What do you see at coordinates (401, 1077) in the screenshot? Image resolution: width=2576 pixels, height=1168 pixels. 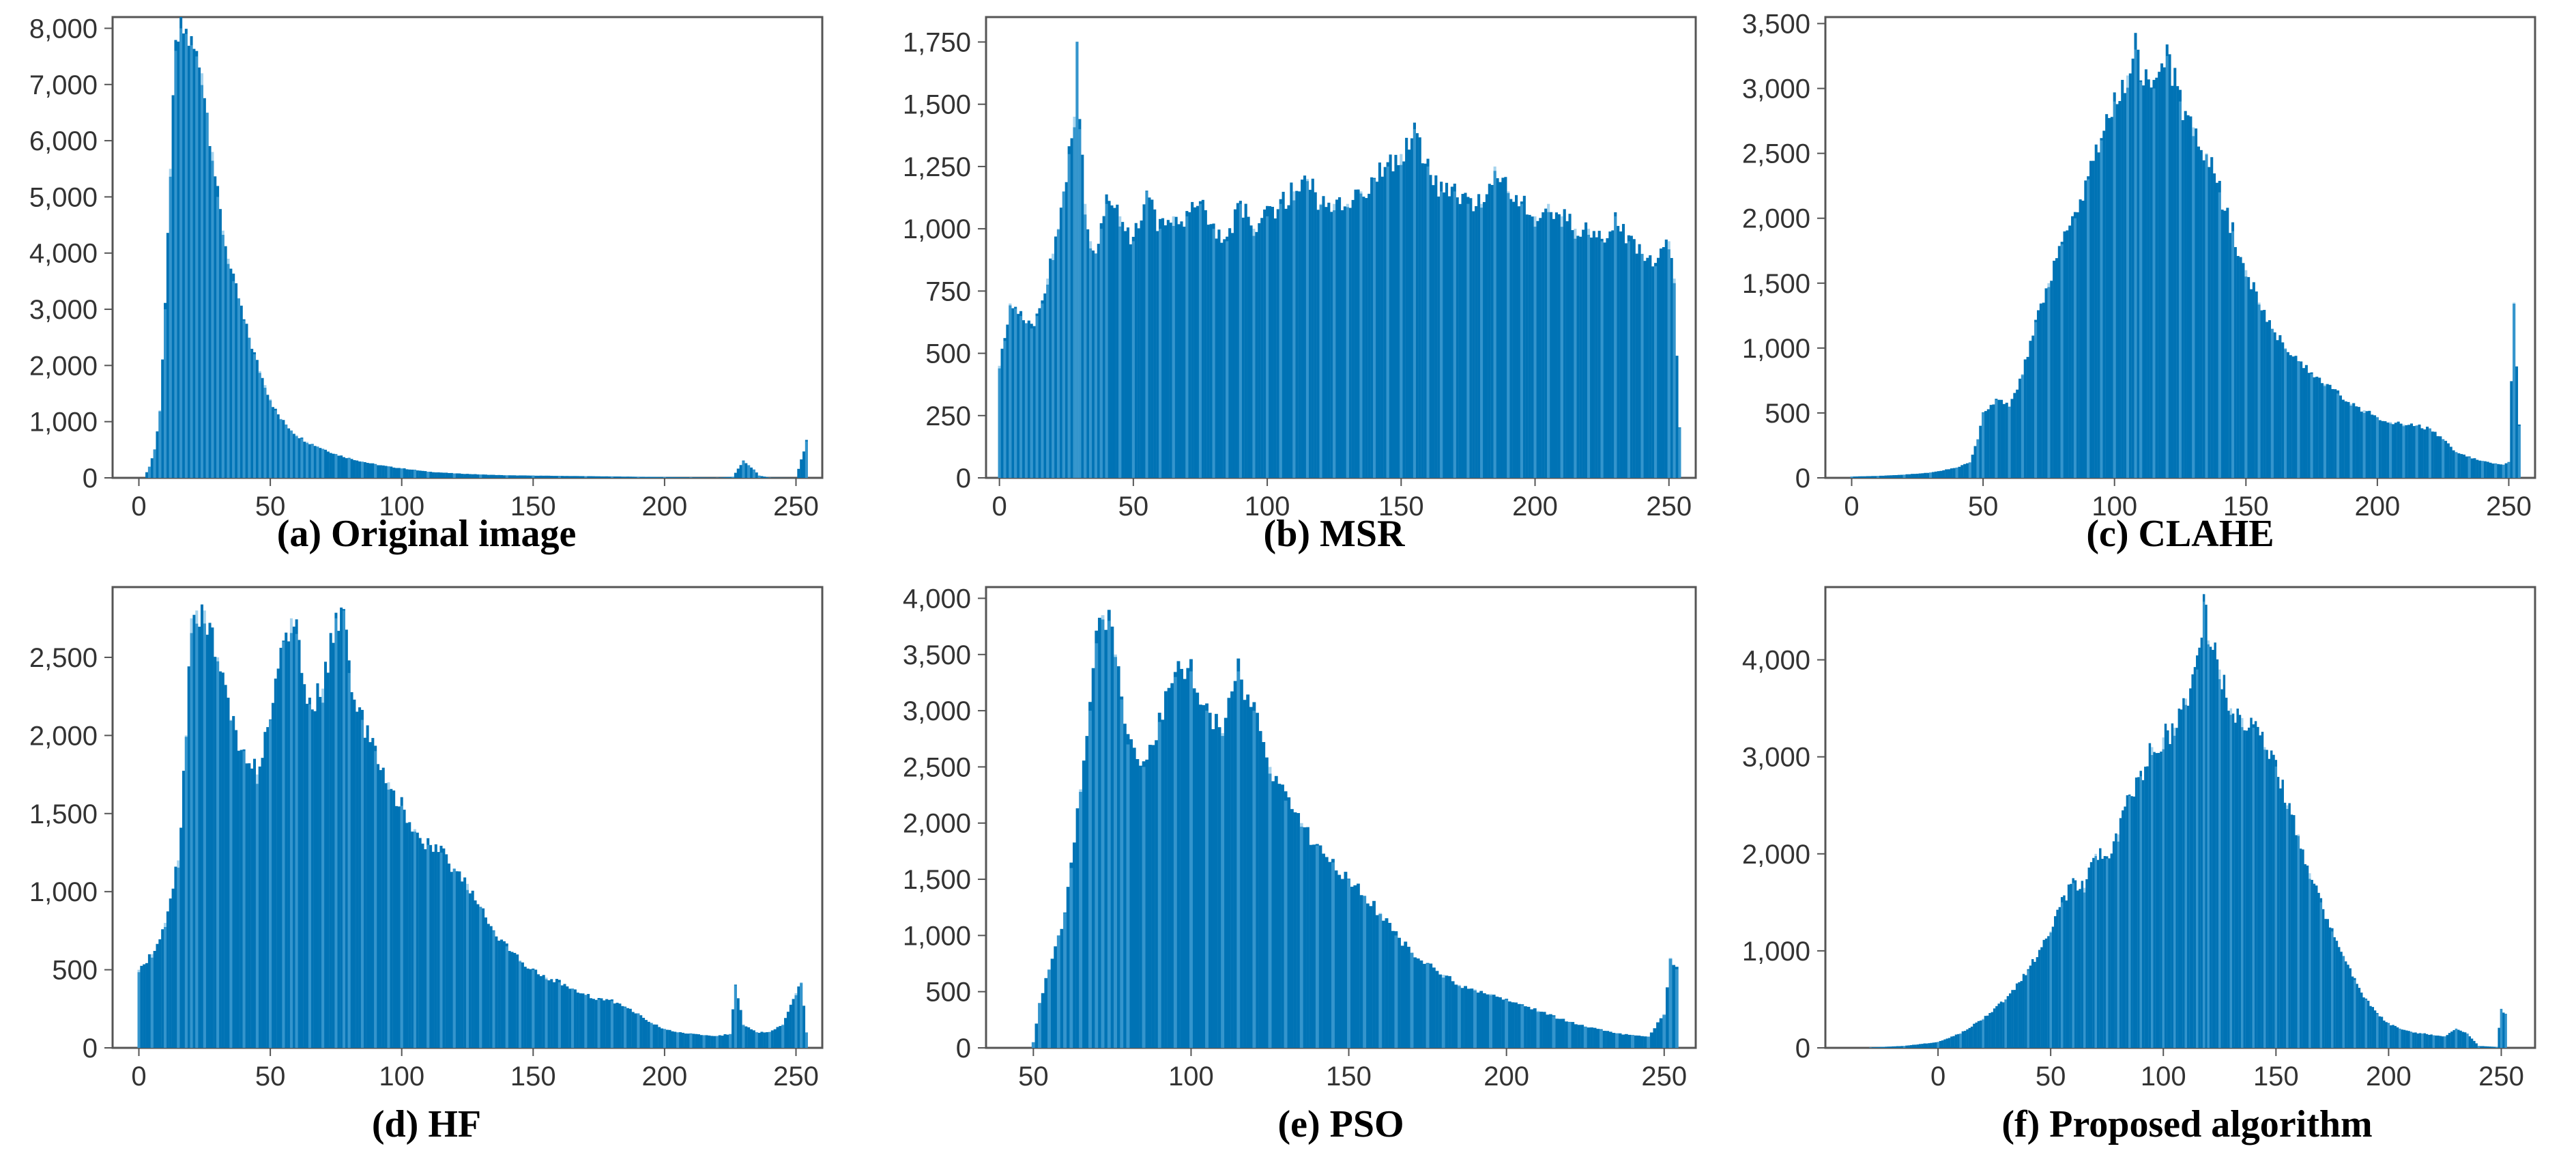 I see `x-tick-label: 100` at bounding box center [401, 1077].